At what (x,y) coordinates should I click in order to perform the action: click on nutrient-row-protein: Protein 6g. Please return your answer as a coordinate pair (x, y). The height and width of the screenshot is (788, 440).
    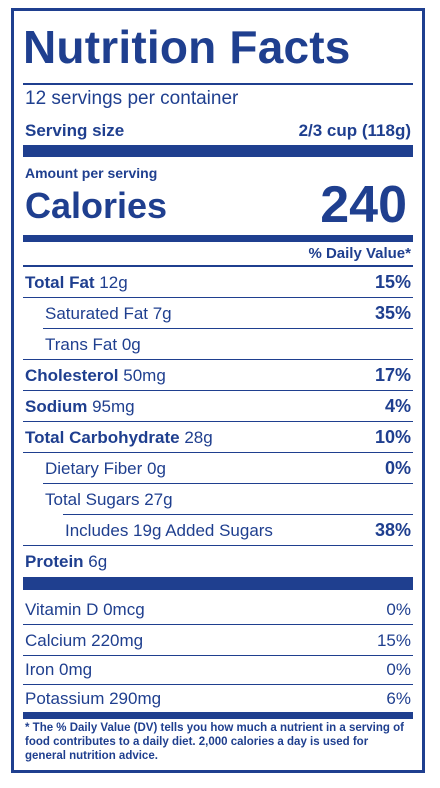
    Looking at the image, I should click on (218, 561).